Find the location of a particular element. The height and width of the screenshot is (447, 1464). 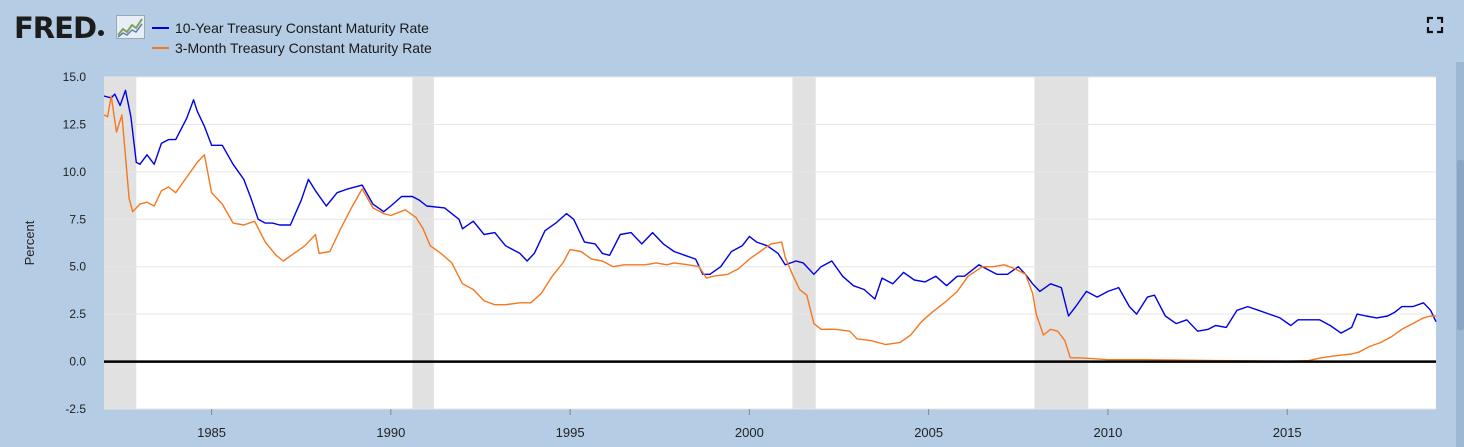

legend-label-10yr: 10-Year Treasury Constant Maturity Rate is located at coordinates (302, 28).